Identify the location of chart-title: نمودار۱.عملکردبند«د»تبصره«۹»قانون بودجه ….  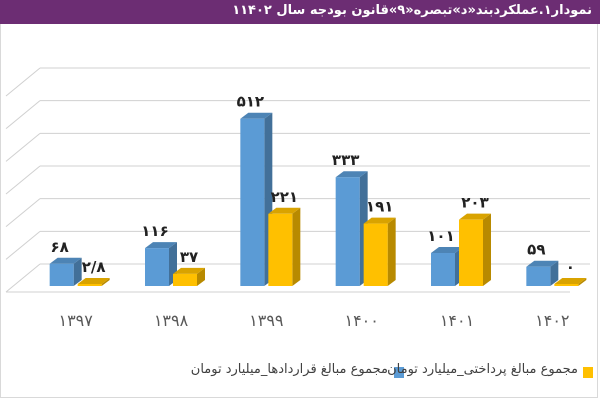
(412, 10).